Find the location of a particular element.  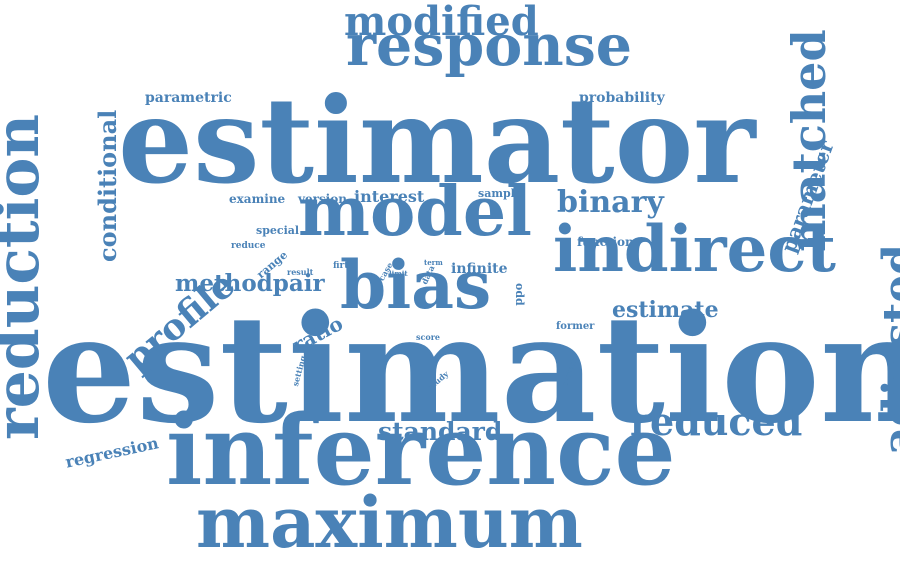

word-former: former is located at coordinates (575, 326).